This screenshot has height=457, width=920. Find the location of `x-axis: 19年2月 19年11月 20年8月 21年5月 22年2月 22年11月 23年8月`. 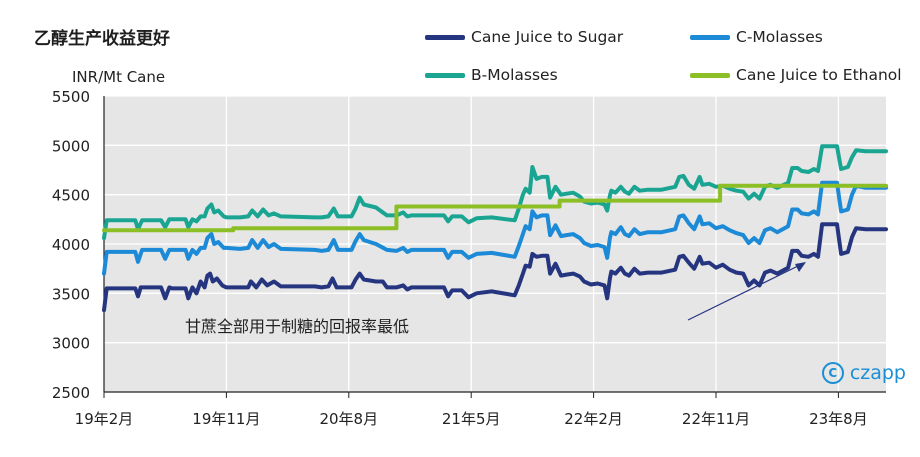

x-axis: 19年2月 19年11月 20年8月 21年5月 22年2月 22年11月 23年8月 is located at coordinates (480, 409).